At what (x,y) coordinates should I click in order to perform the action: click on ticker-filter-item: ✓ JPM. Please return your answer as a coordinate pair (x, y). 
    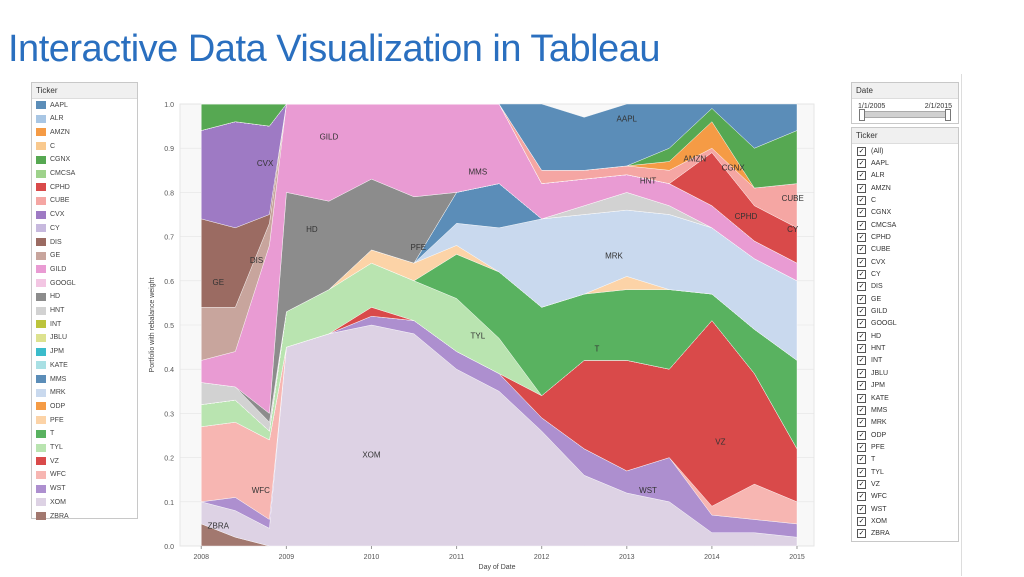
    Looking at the image, I should click on (871, 386).